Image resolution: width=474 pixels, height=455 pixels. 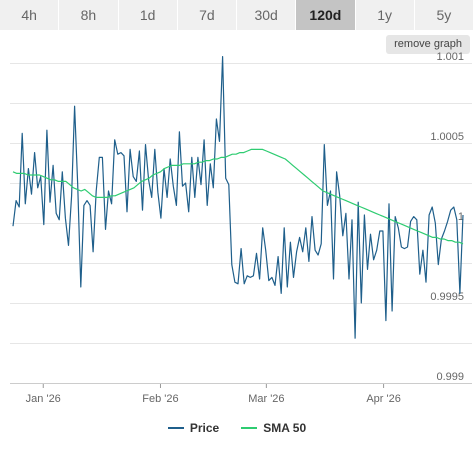 I want to click on tab-8h: 8h, so click(x=89, y=15).